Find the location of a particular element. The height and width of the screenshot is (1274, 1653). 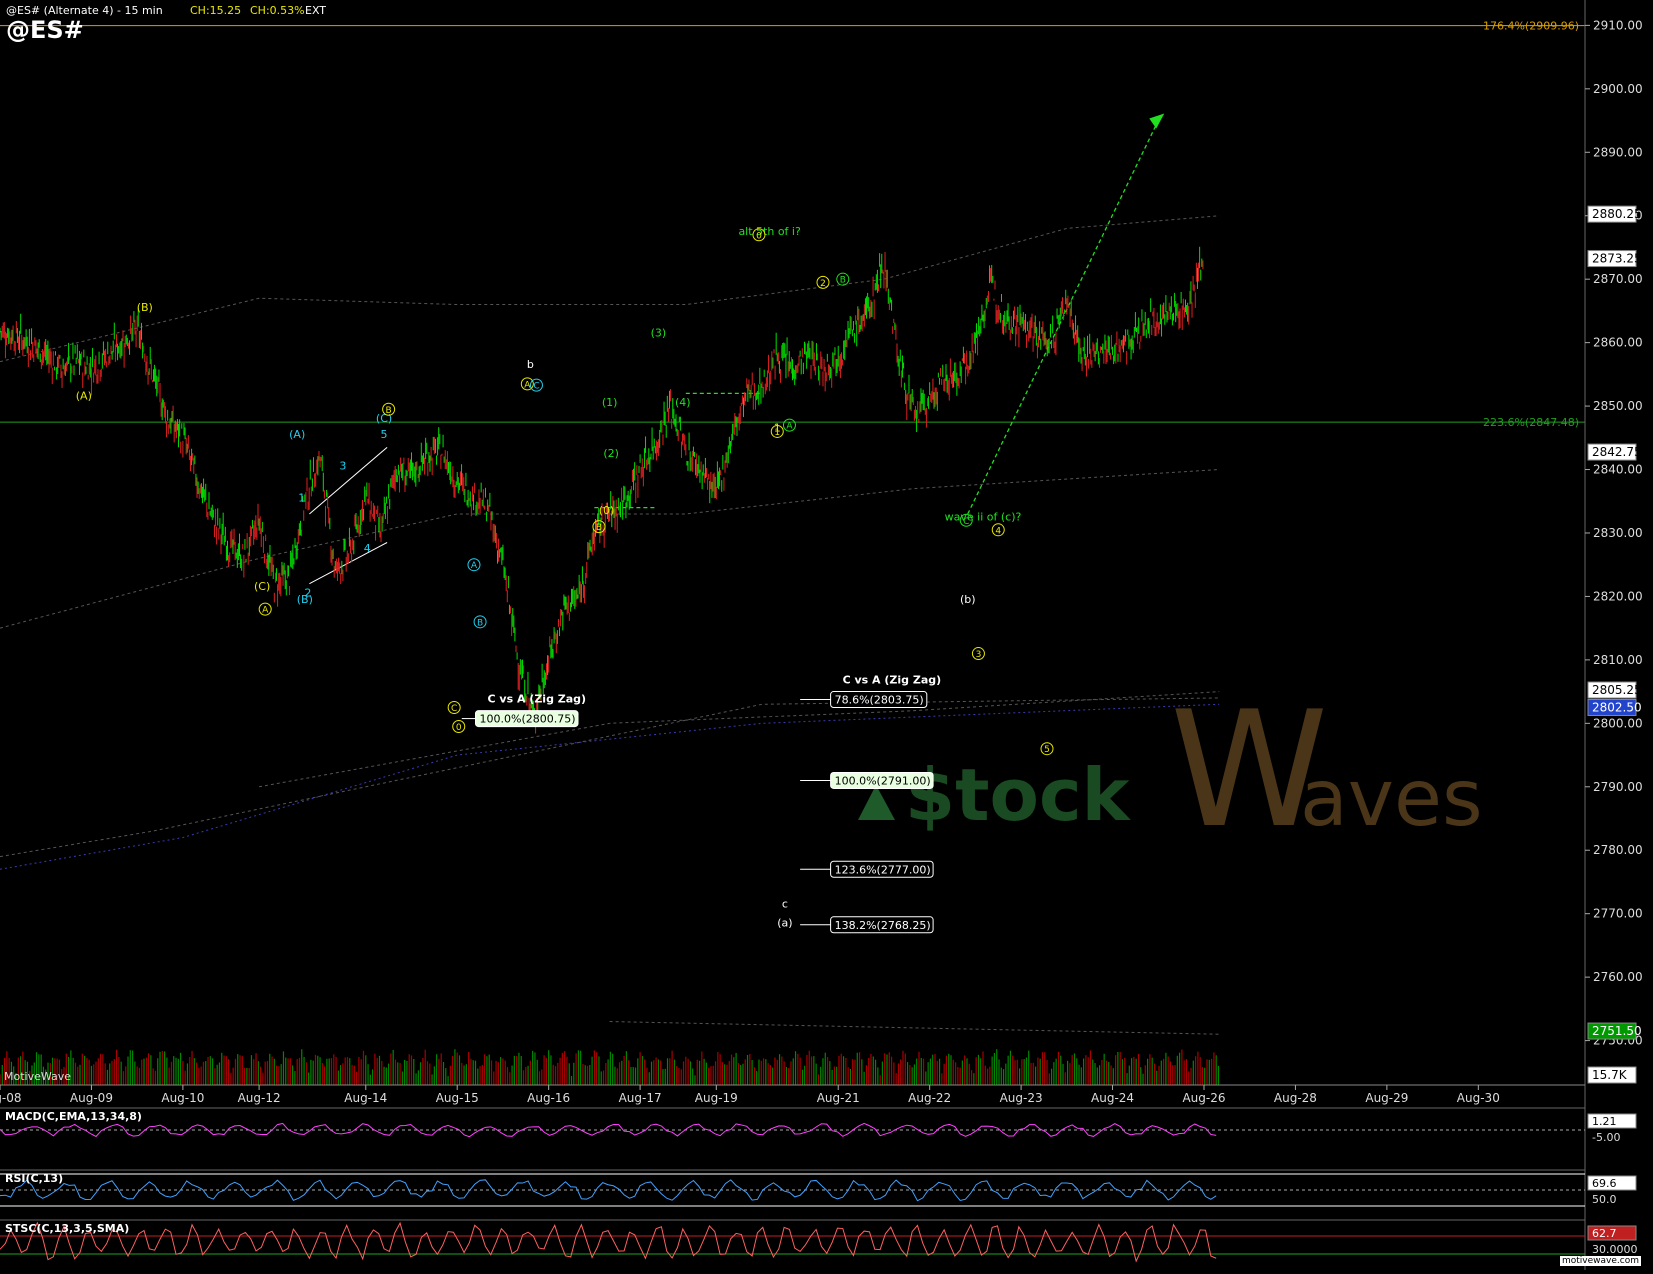

wave-label: (a) is located at coordinates (784, 922).